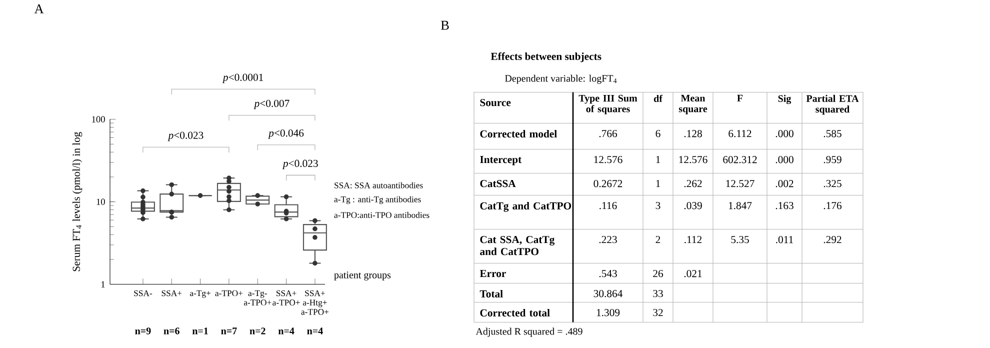 The image size is (990, 348). I want to click on annotation: p<0.046, so click(286, 134).